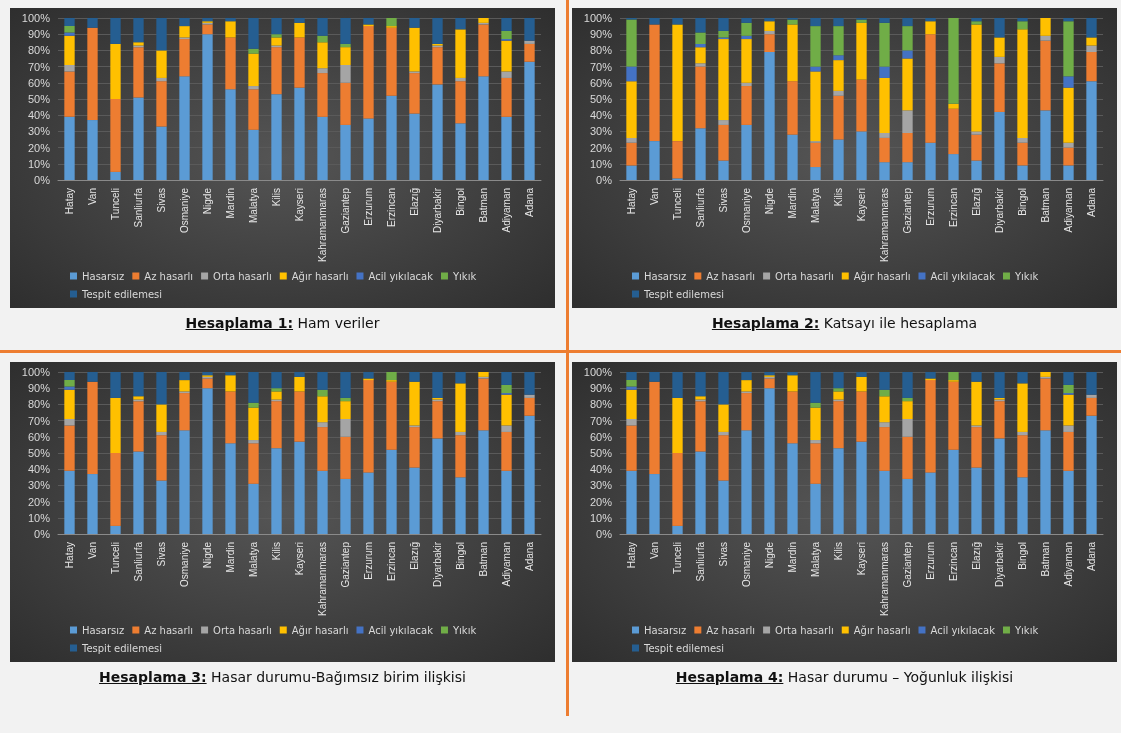 This screenshot has height=733, width=1121. What do you see at coordinates (282, 677) in the screenshot?
I see `text: Hesaplama 3: Hasar durumu-Bağımsız birim ilişkisi` at bounding box center [282, 677].